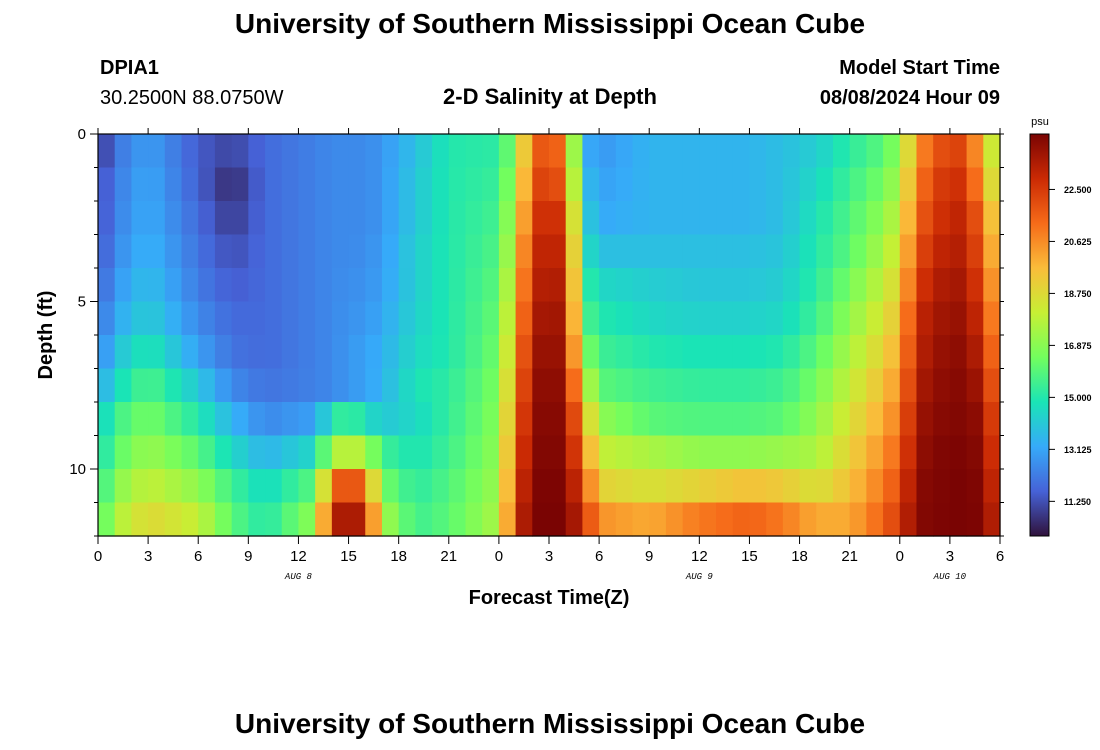 This screenshot has width=1100, height=750. Describe the element at coordinates (148, 556) in the screenshot. I see `x-tick-label: 3` at that location.